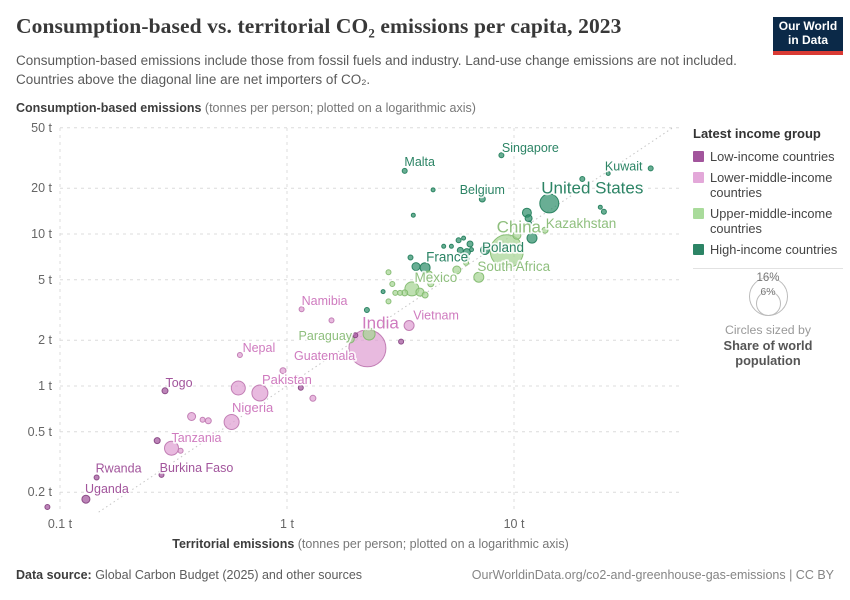  Describe the element at coordinates (40, 432) in the screenshot. I see `y-tick-label: 0.5 t` at that location.